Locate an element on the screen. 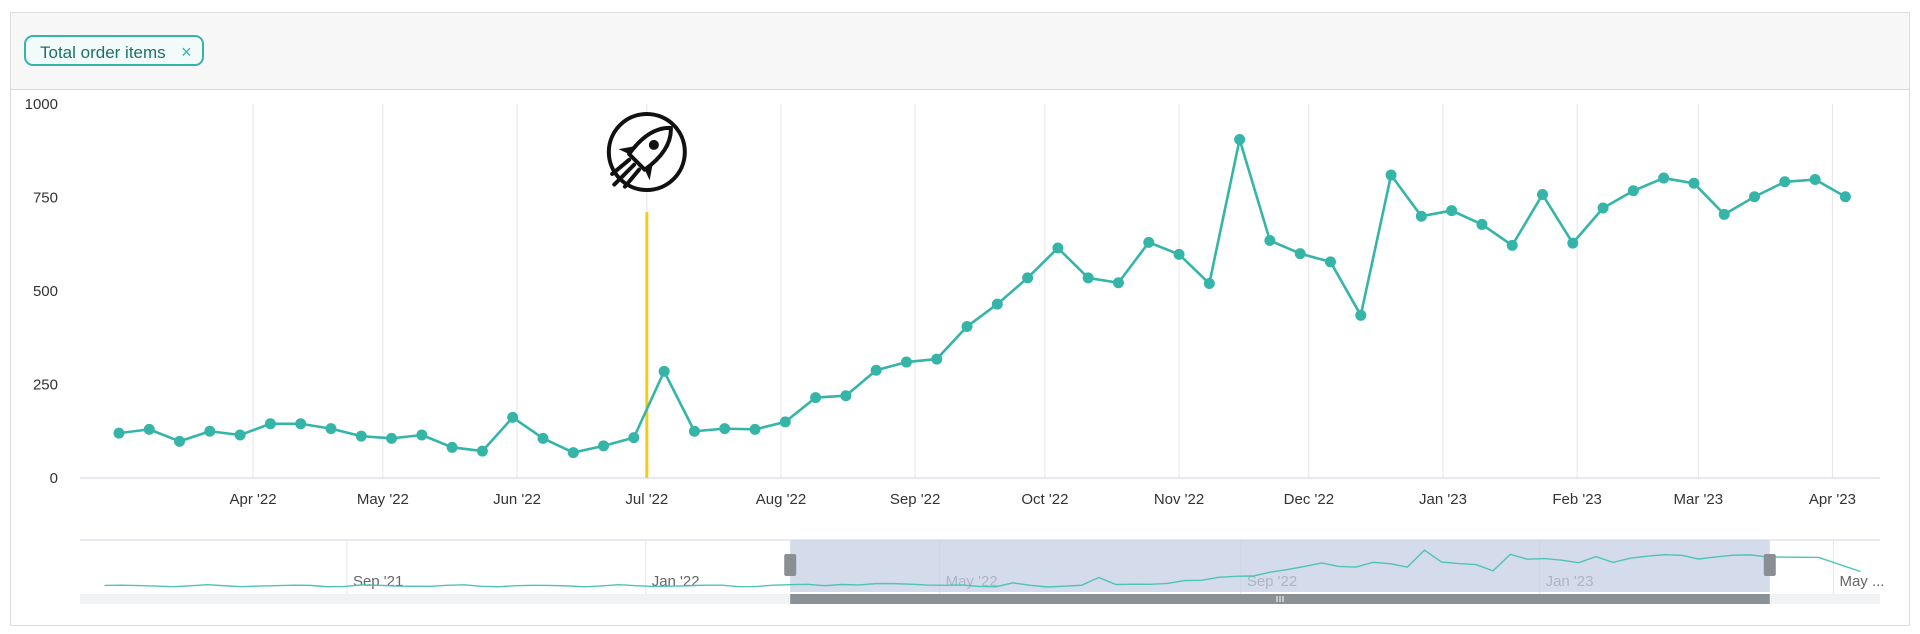  rocket-icon-window is located at coordinates (653, 144).